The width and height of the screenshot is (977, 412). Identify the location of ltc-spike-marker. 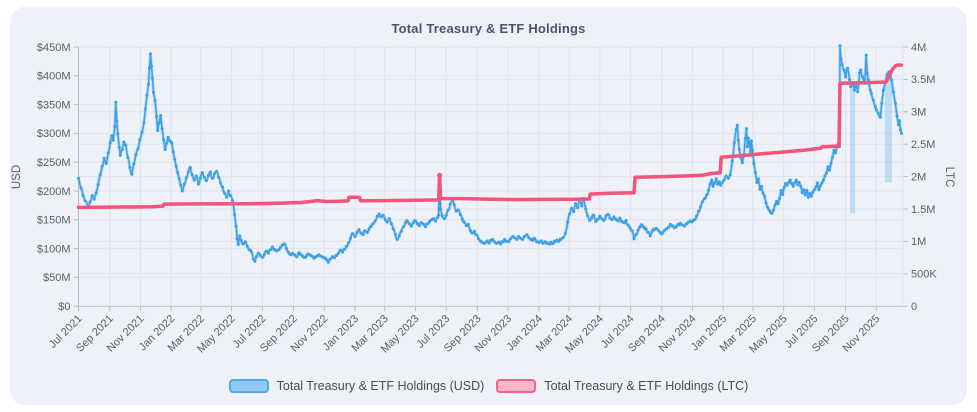
(440, 175).